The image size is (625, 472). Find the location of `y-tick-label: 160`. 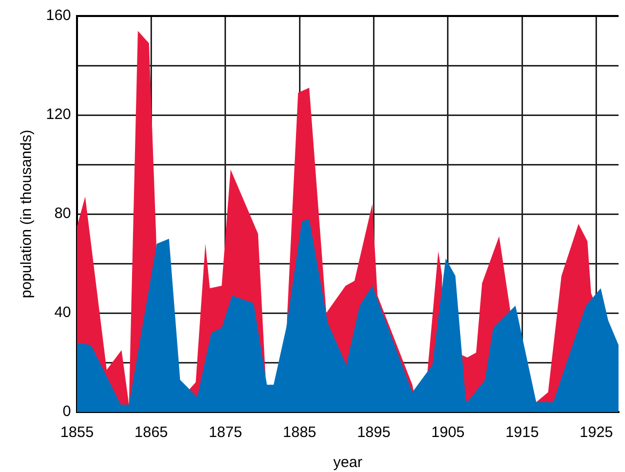

y-tick-label: 160 is located at coordinates (59, 15).